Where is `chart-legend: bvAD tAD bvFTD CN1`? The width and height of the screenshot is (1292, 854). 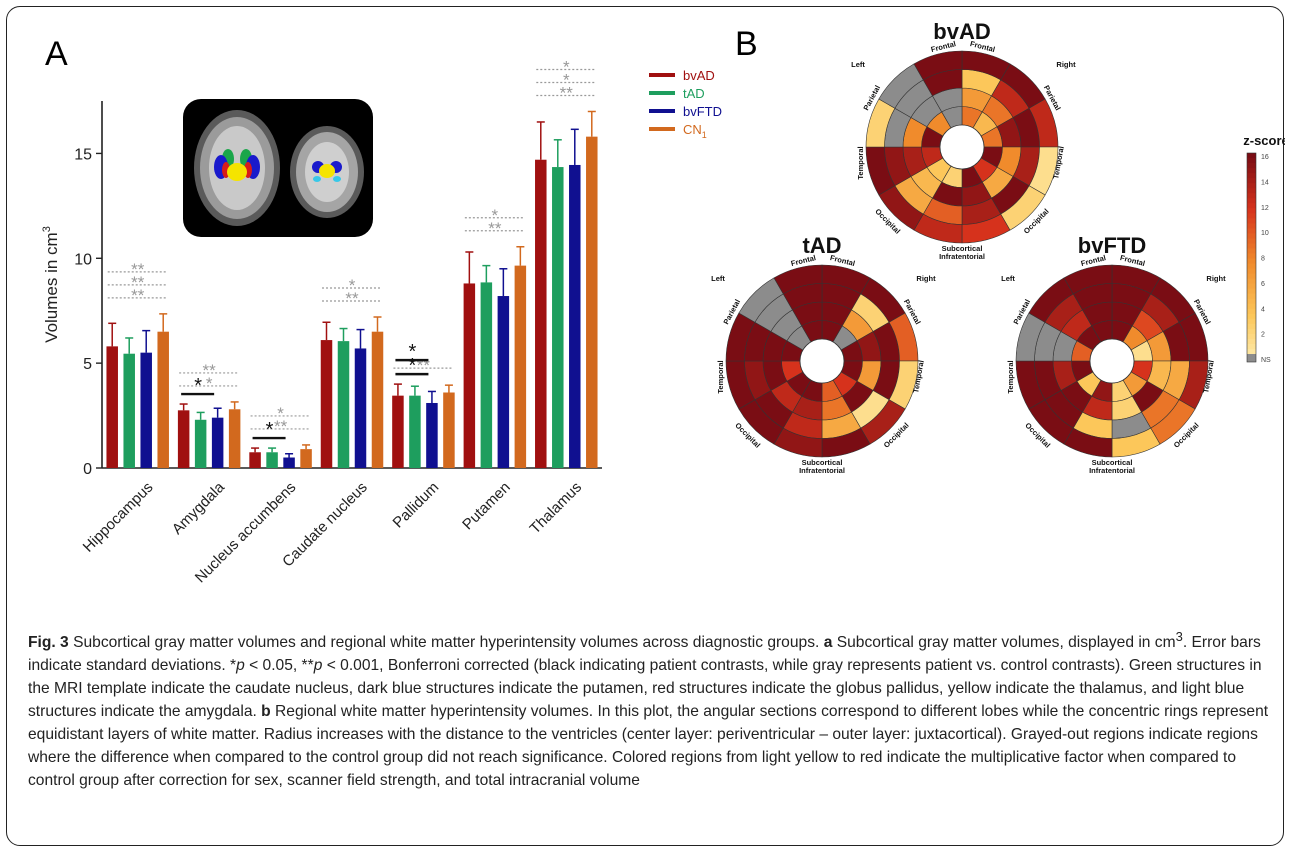 chart-legend: bvAD tAD bvFTD CN1 is located at coordinates (685, 104).